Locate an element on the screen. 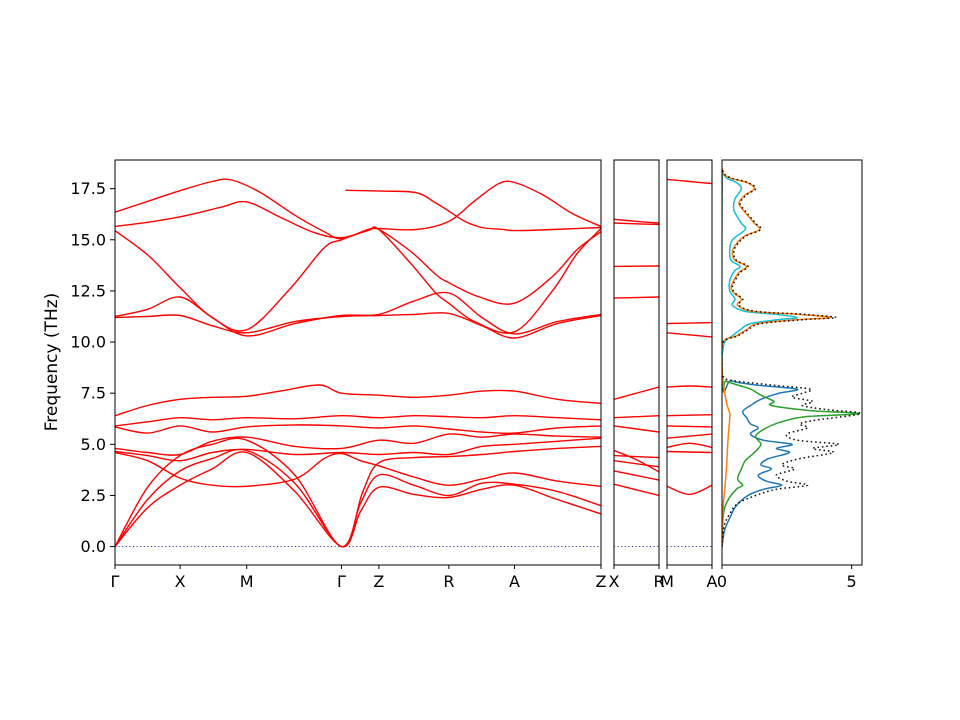  dos-frame is located at coordinates (792, 362).